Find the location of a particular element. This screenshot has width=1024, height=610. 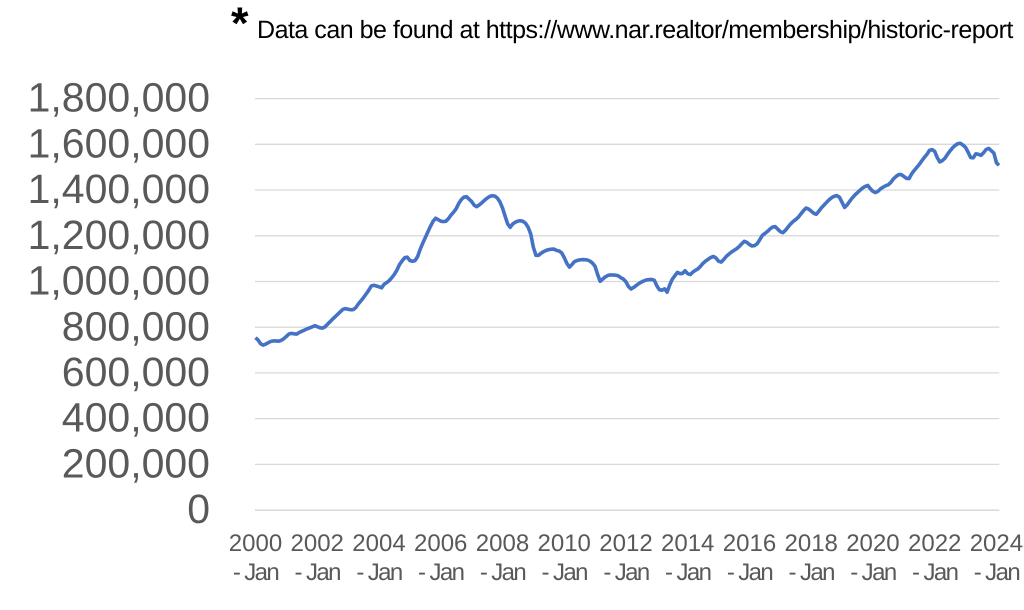

svg-text: 1,400,000 is located at coordinates (119, 189).